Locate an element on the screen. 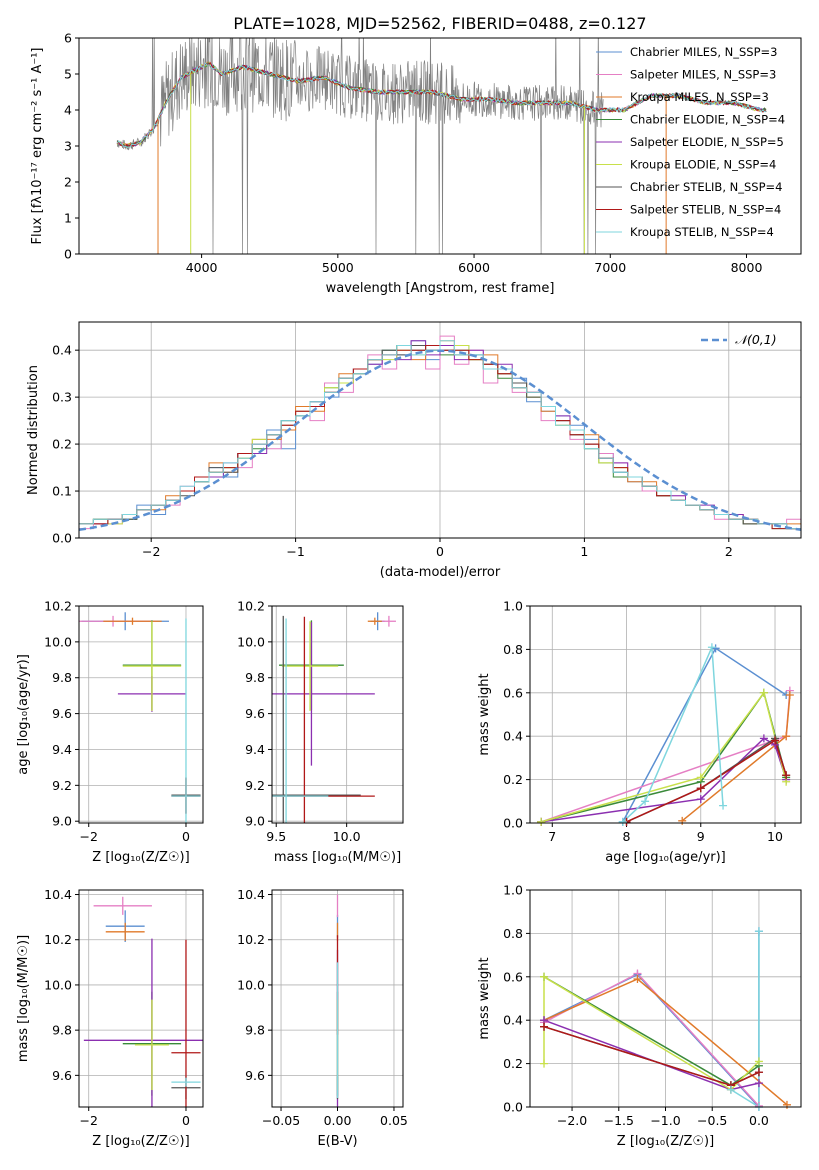 The height and width of the screenshot is (1170, 819). x-tick-label: 0 is located at coordinates (440, 551).